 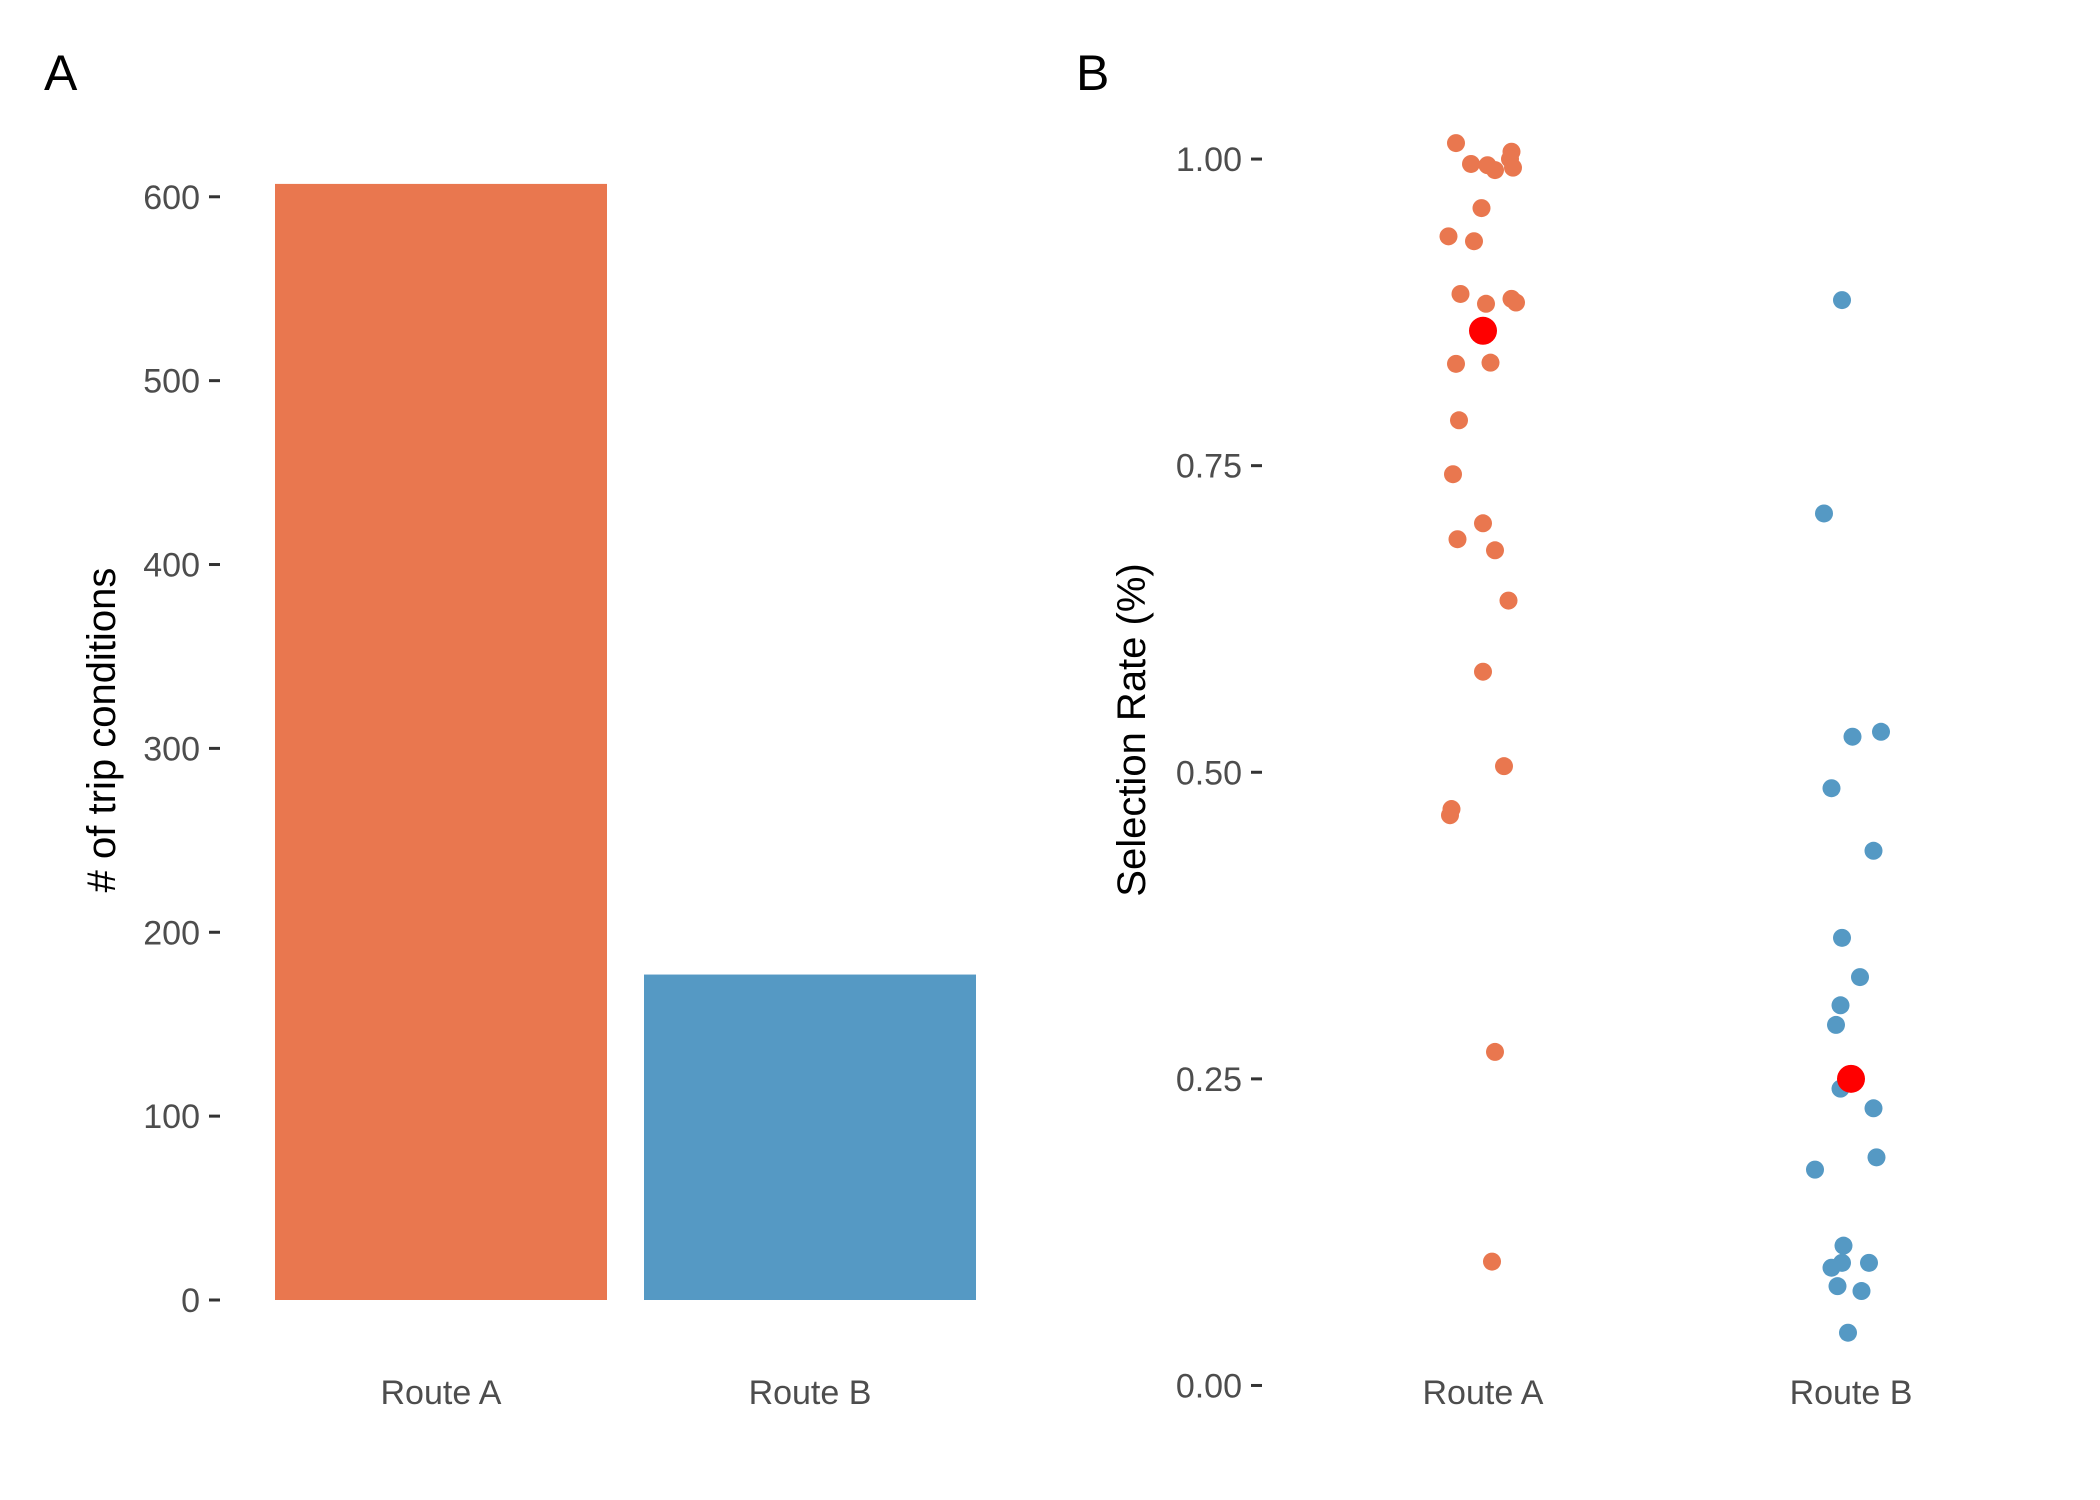 What do you see at coordinates (171, 198) in the screenshot?
I see `panel-a-y-tick-label: 600` at bounding box center [171, 198].